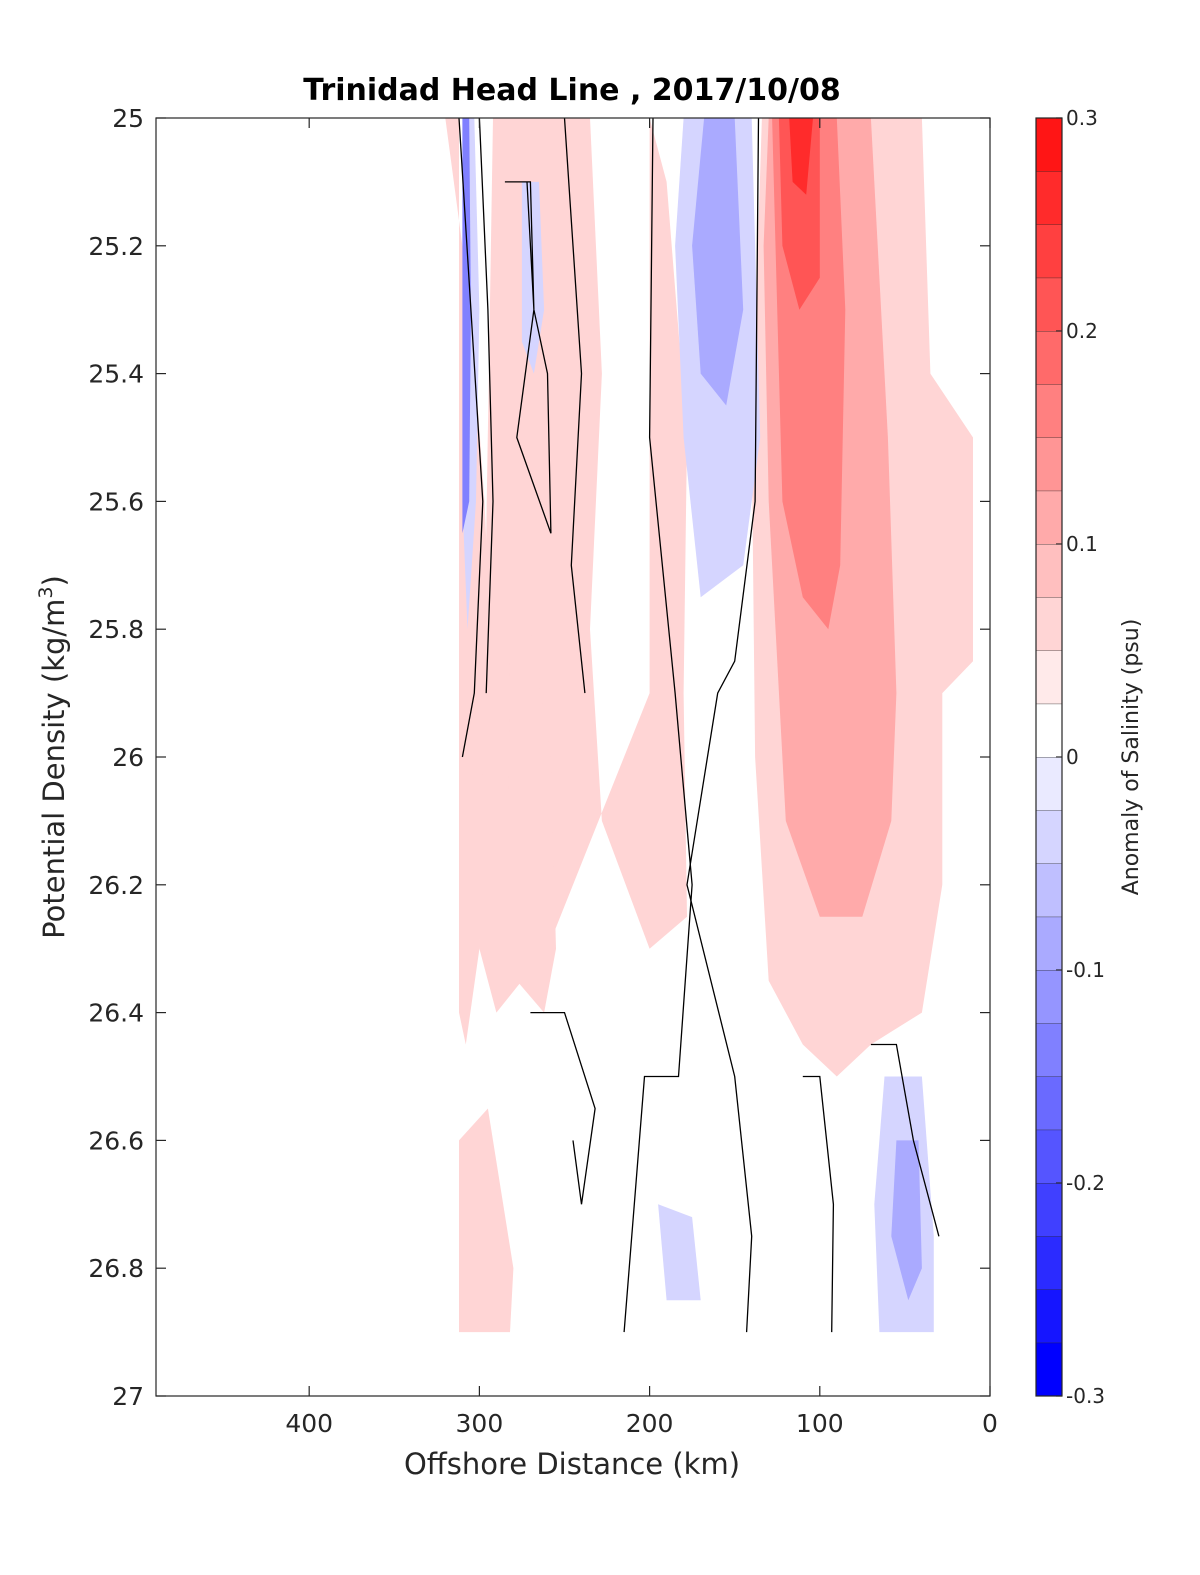  Describe the element at coordinates (1082, 331) in the screenshot. I see `colorbar-tick-label: 0.2` at that location.